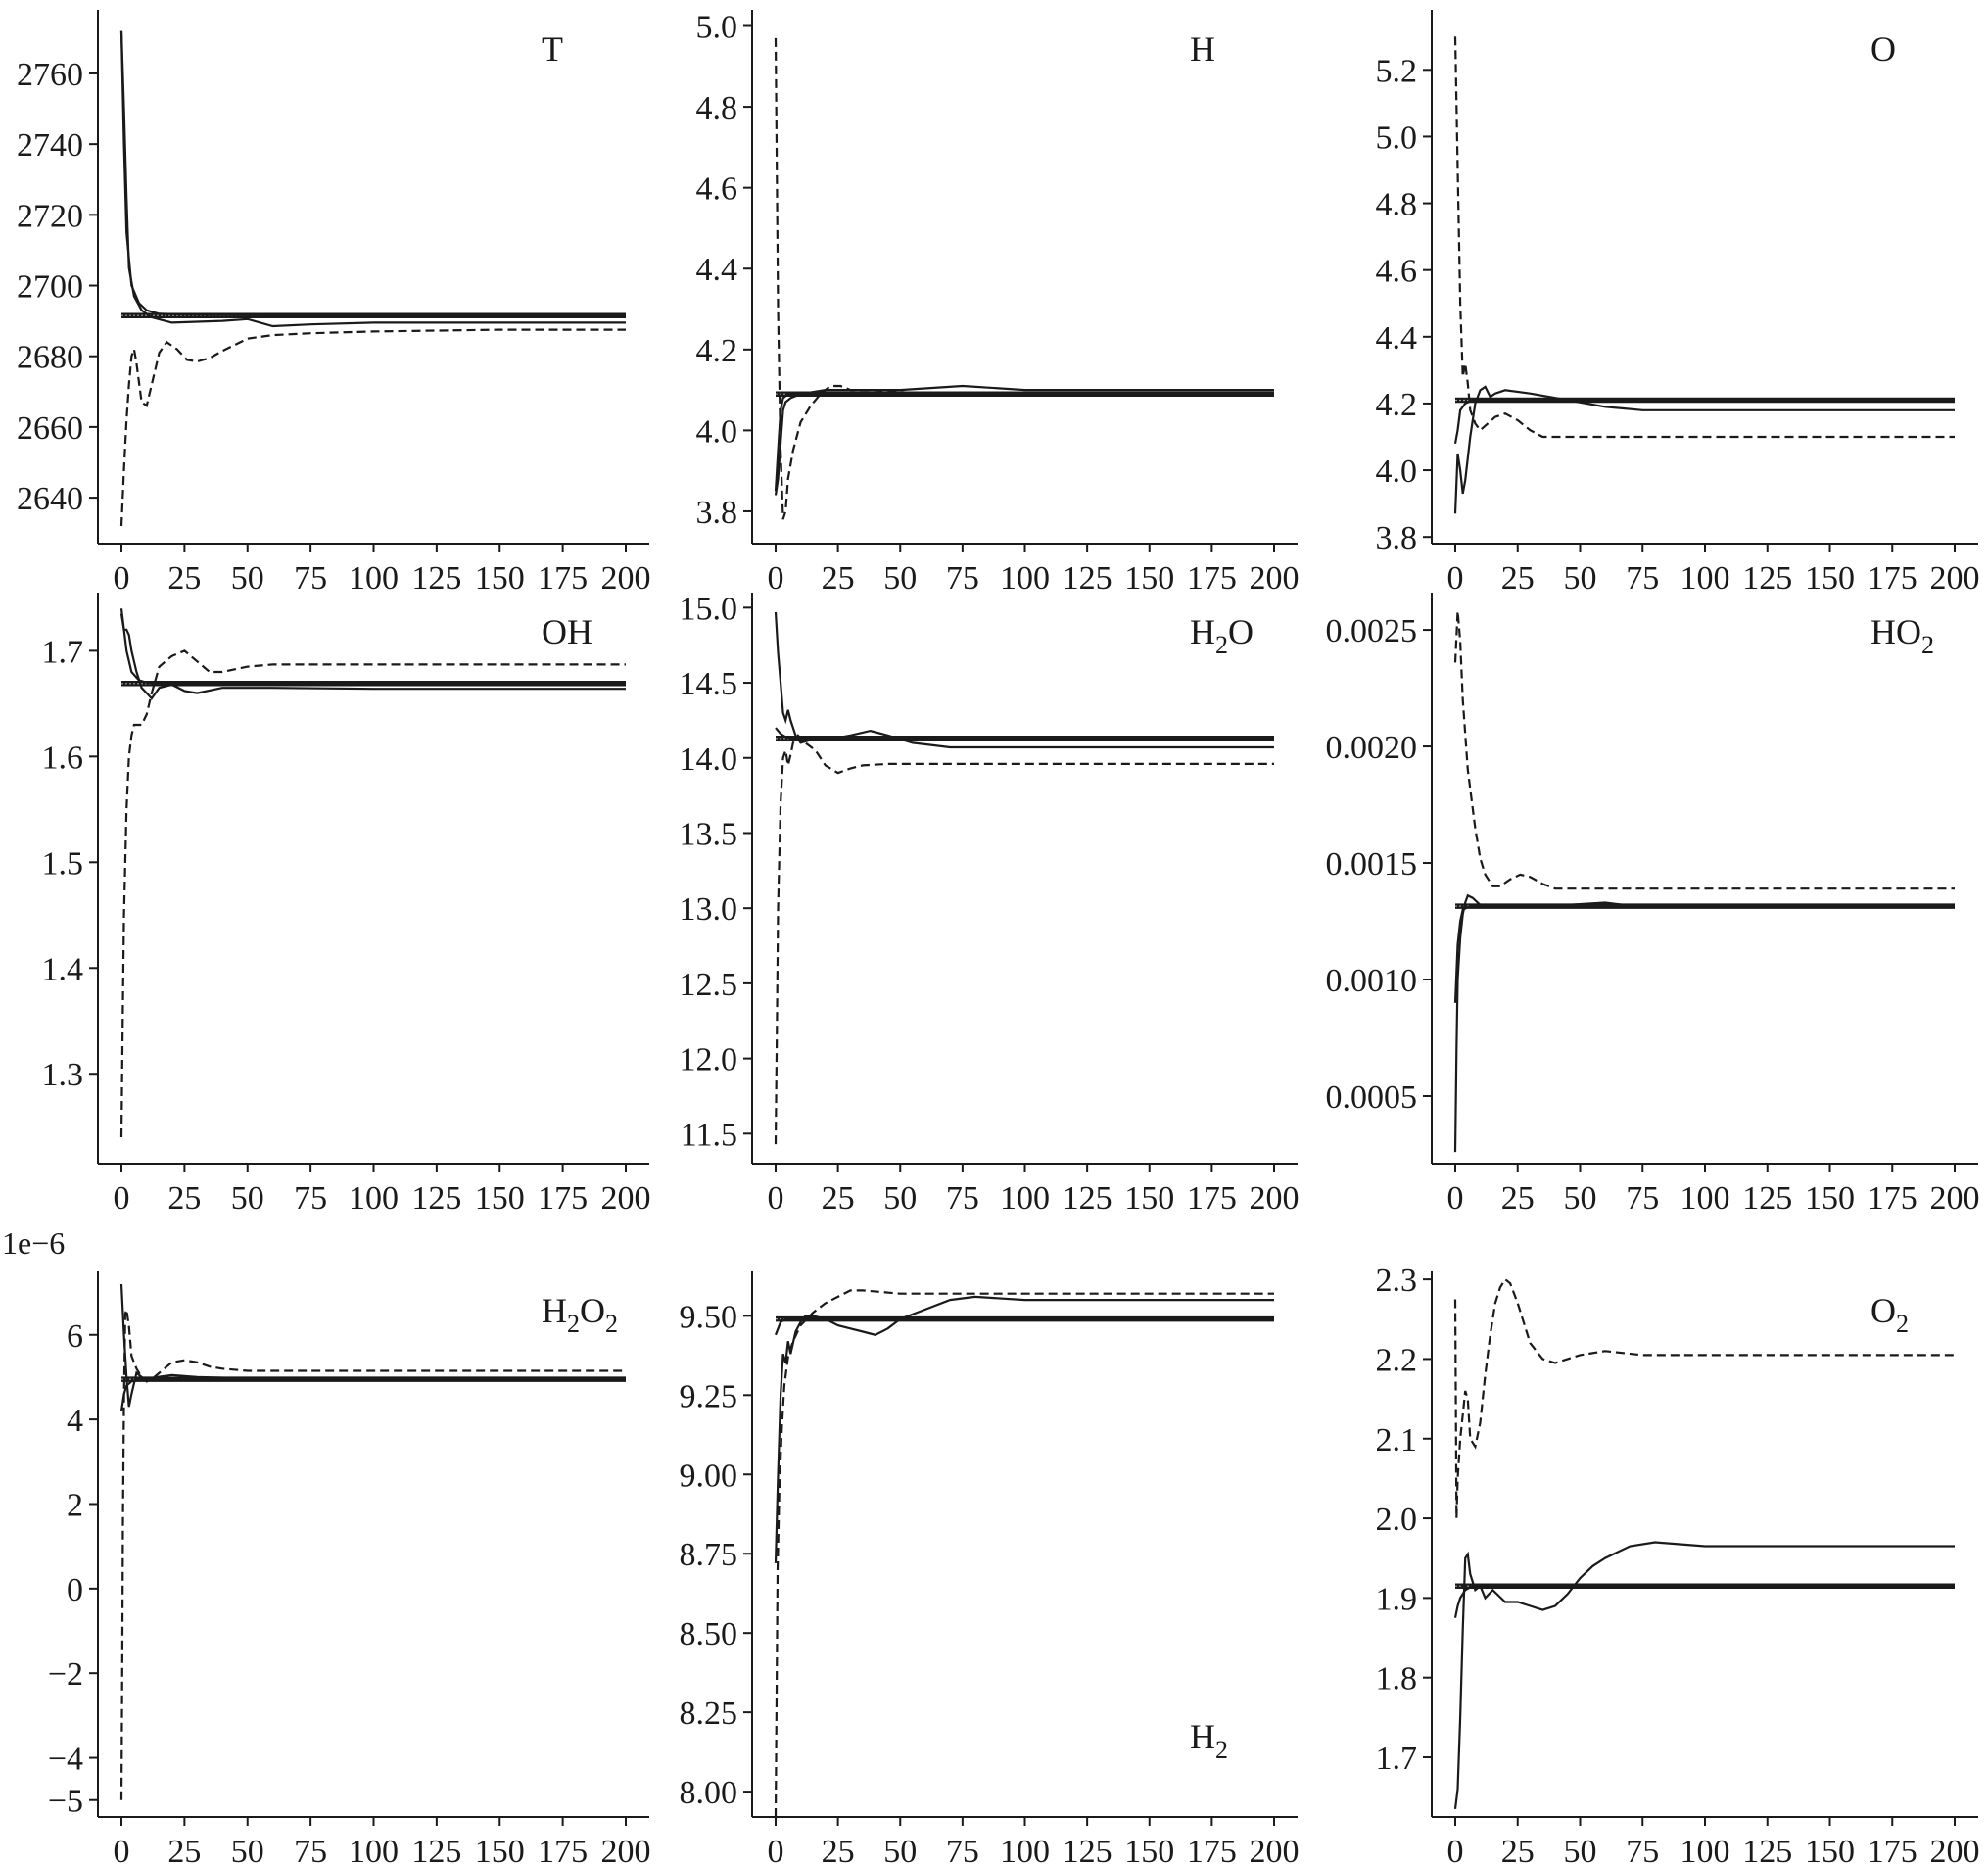 This screenshot has width=1988, height=1865. What do you see at coordinates (1397, 1281) in the screenshot?
I see `y-tick-label: 2.3` at bounding box center [1397, 1281].